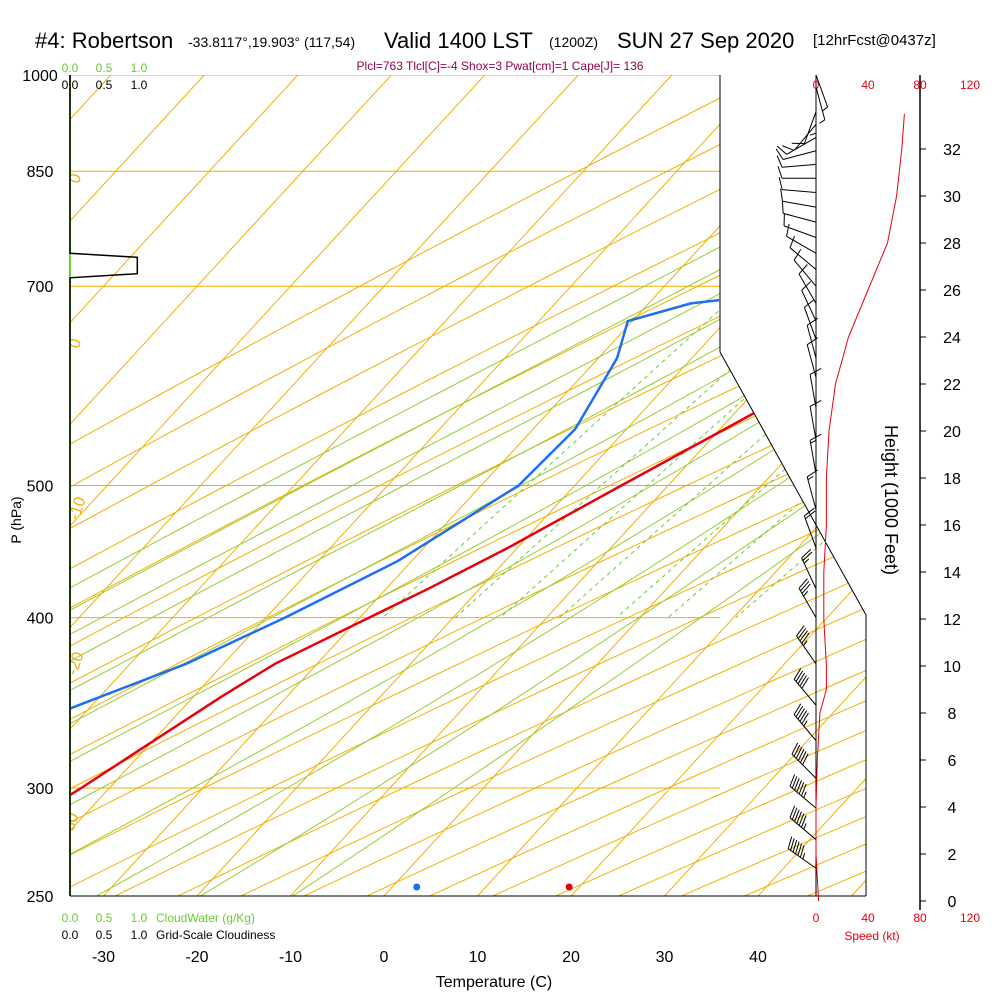 The width and height of the screenshot is (1000, 1000). I want to click on cloud-water-tick-top: 0.0, so click(70, 68).